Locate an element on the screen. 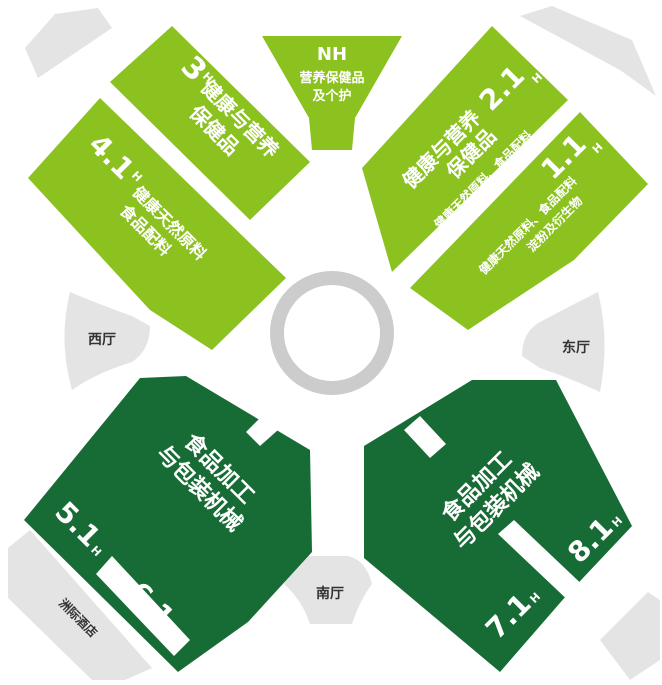 This screenshot has height=685, width=662. west-lobby-shape is located at coordinates (107, 341).